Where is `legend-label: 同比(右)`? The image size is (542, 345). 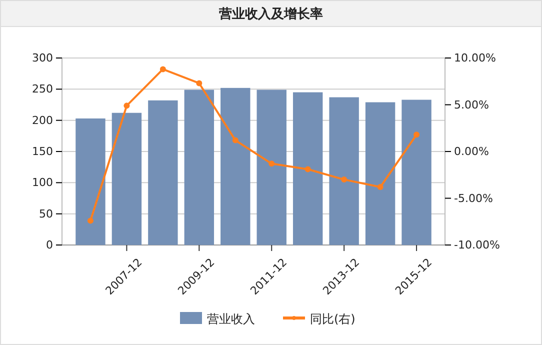 legend-label: 同比(右) is located at coordinates (333, 319).